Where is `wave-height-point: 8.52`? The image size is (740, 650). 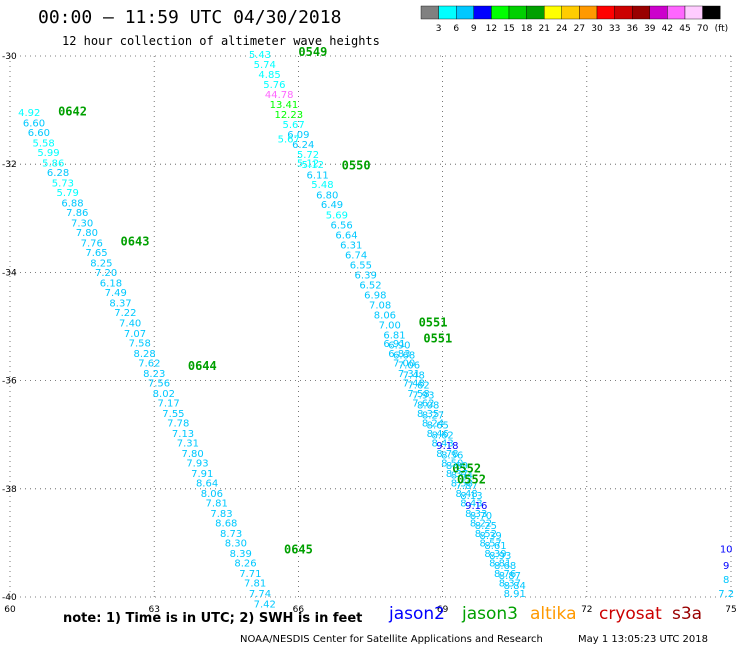
wave-height-point: 8.52 is located at coordinates (486, 534).